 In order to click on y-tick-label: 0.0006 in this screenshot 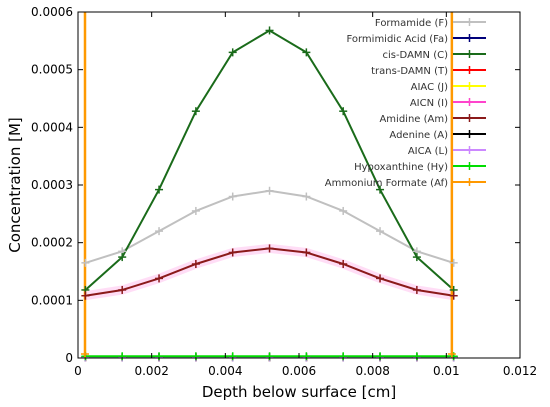, I will do `click(52, 12)`.